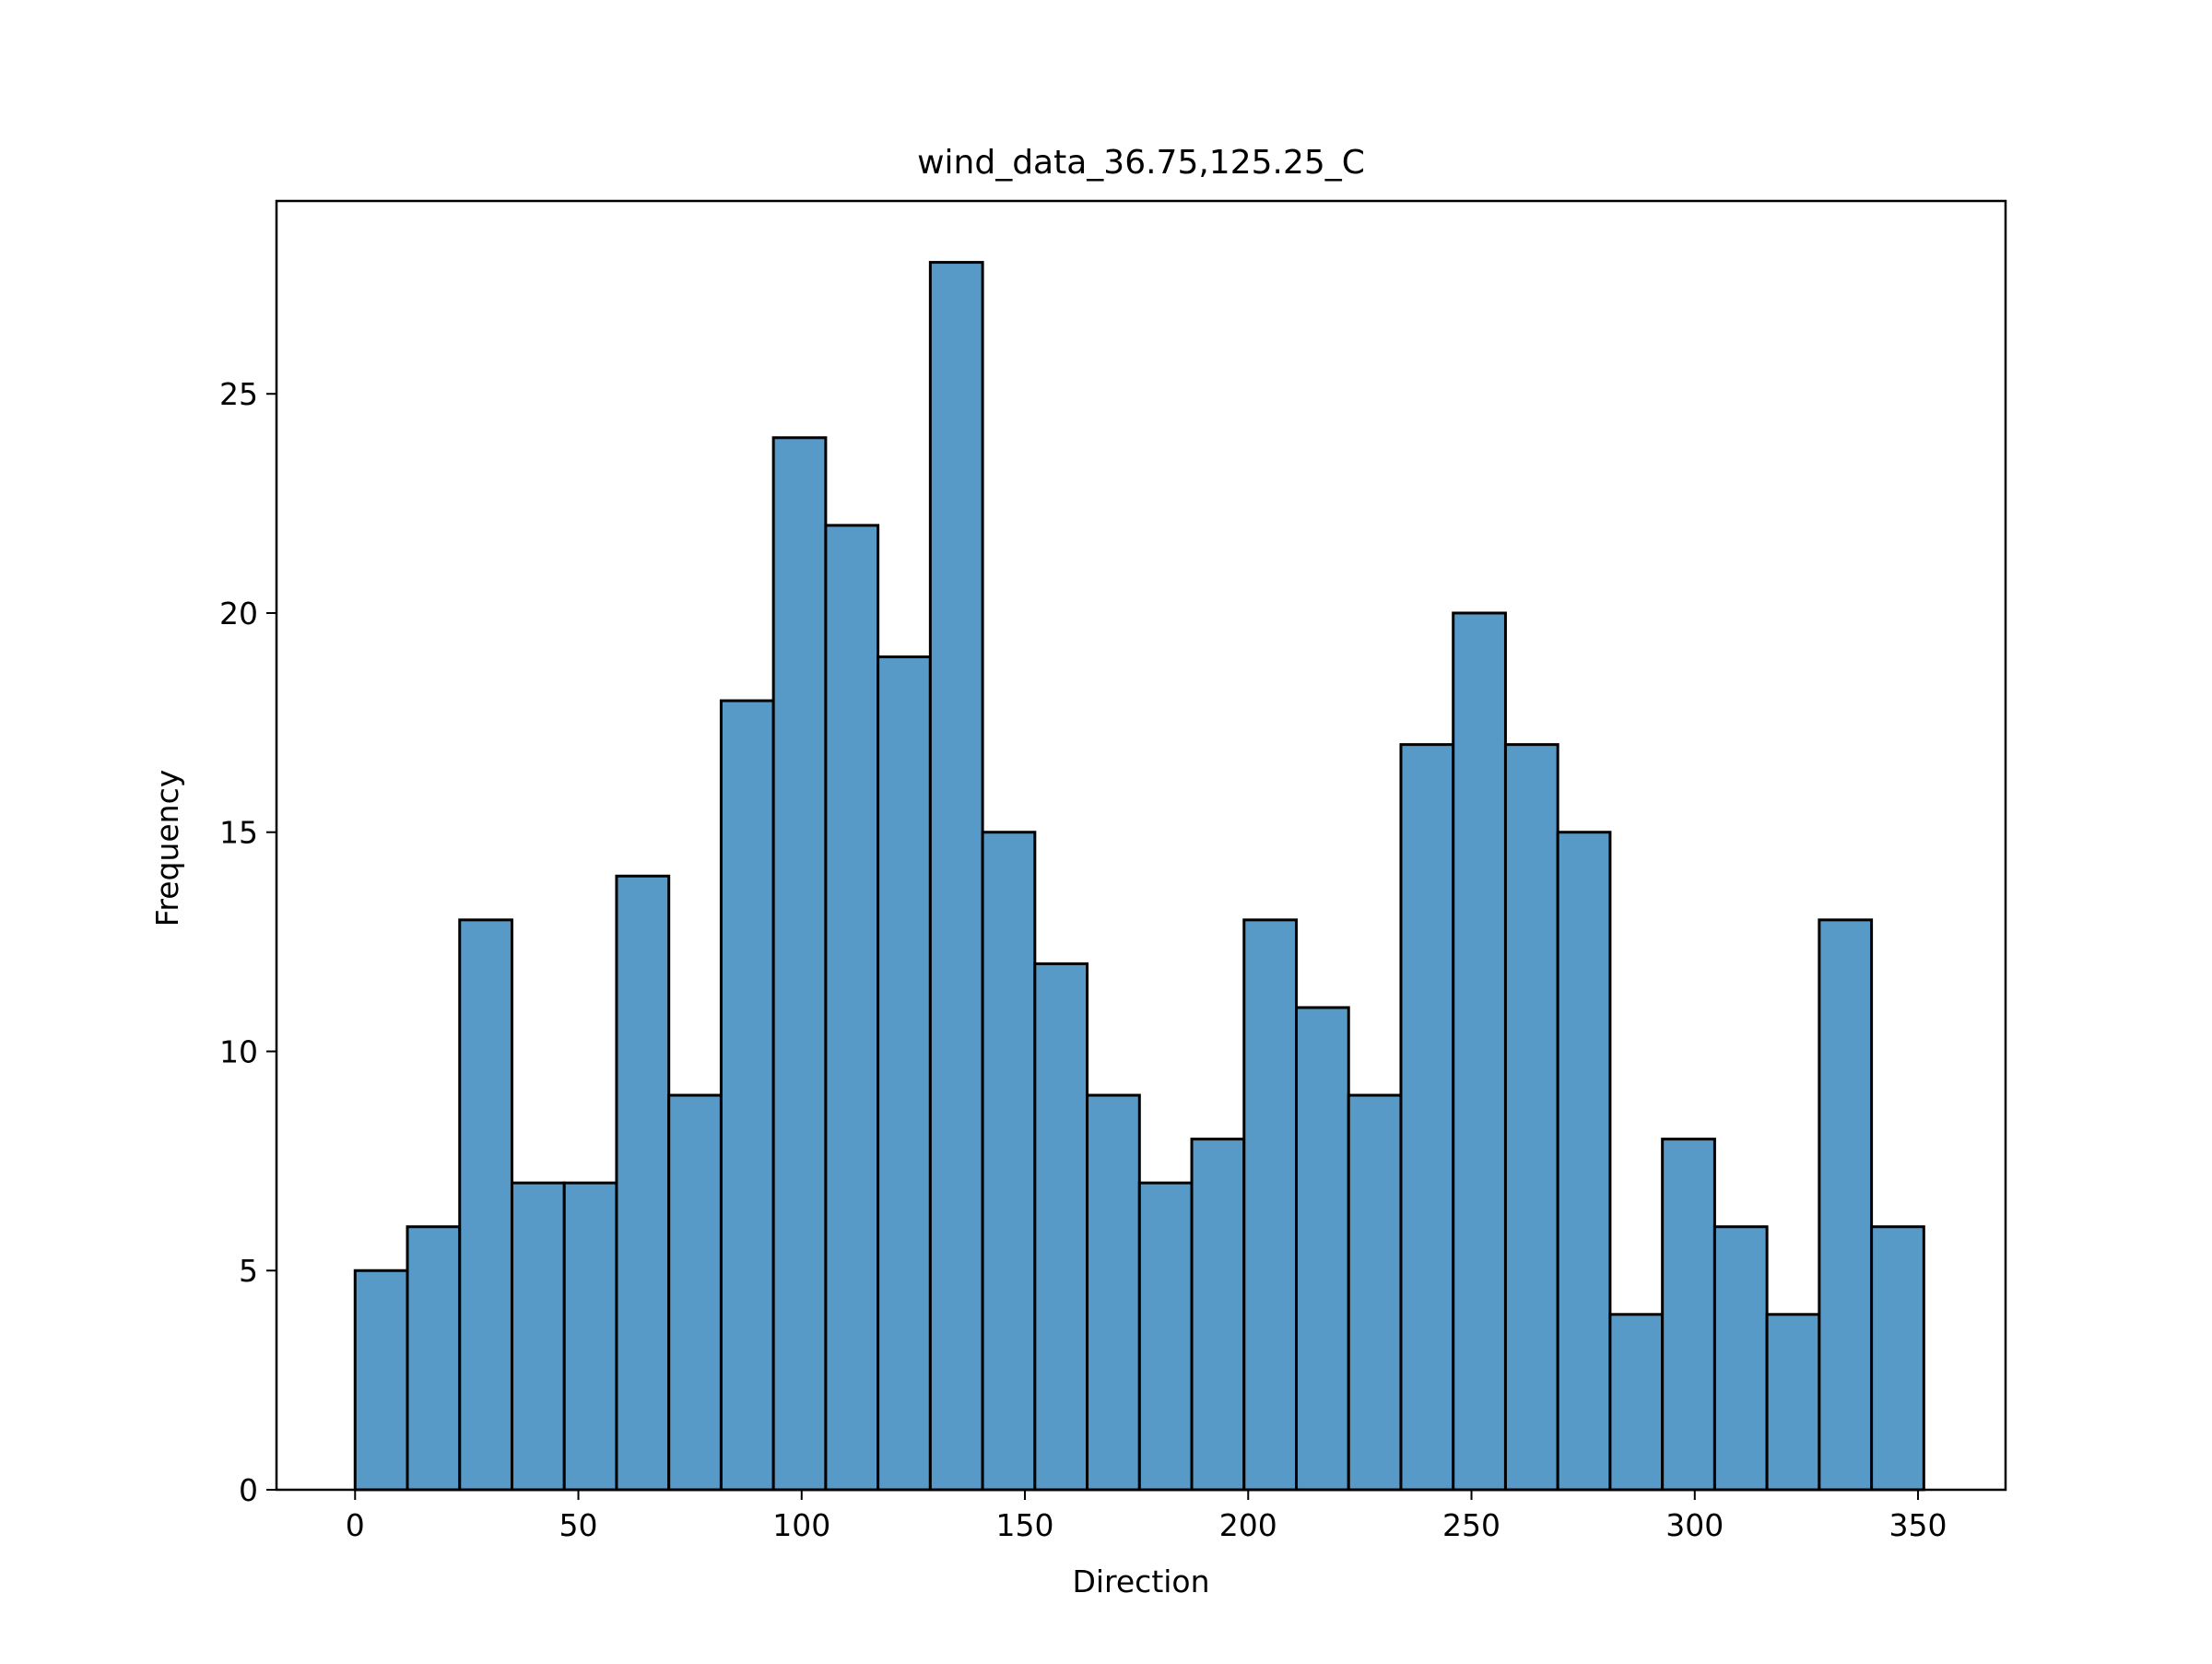 This screenshot has width=2212, height=1664. I want to click on x-ticks-group: 0 50 100 150 200 250 300 350, so click(1146, 1516).